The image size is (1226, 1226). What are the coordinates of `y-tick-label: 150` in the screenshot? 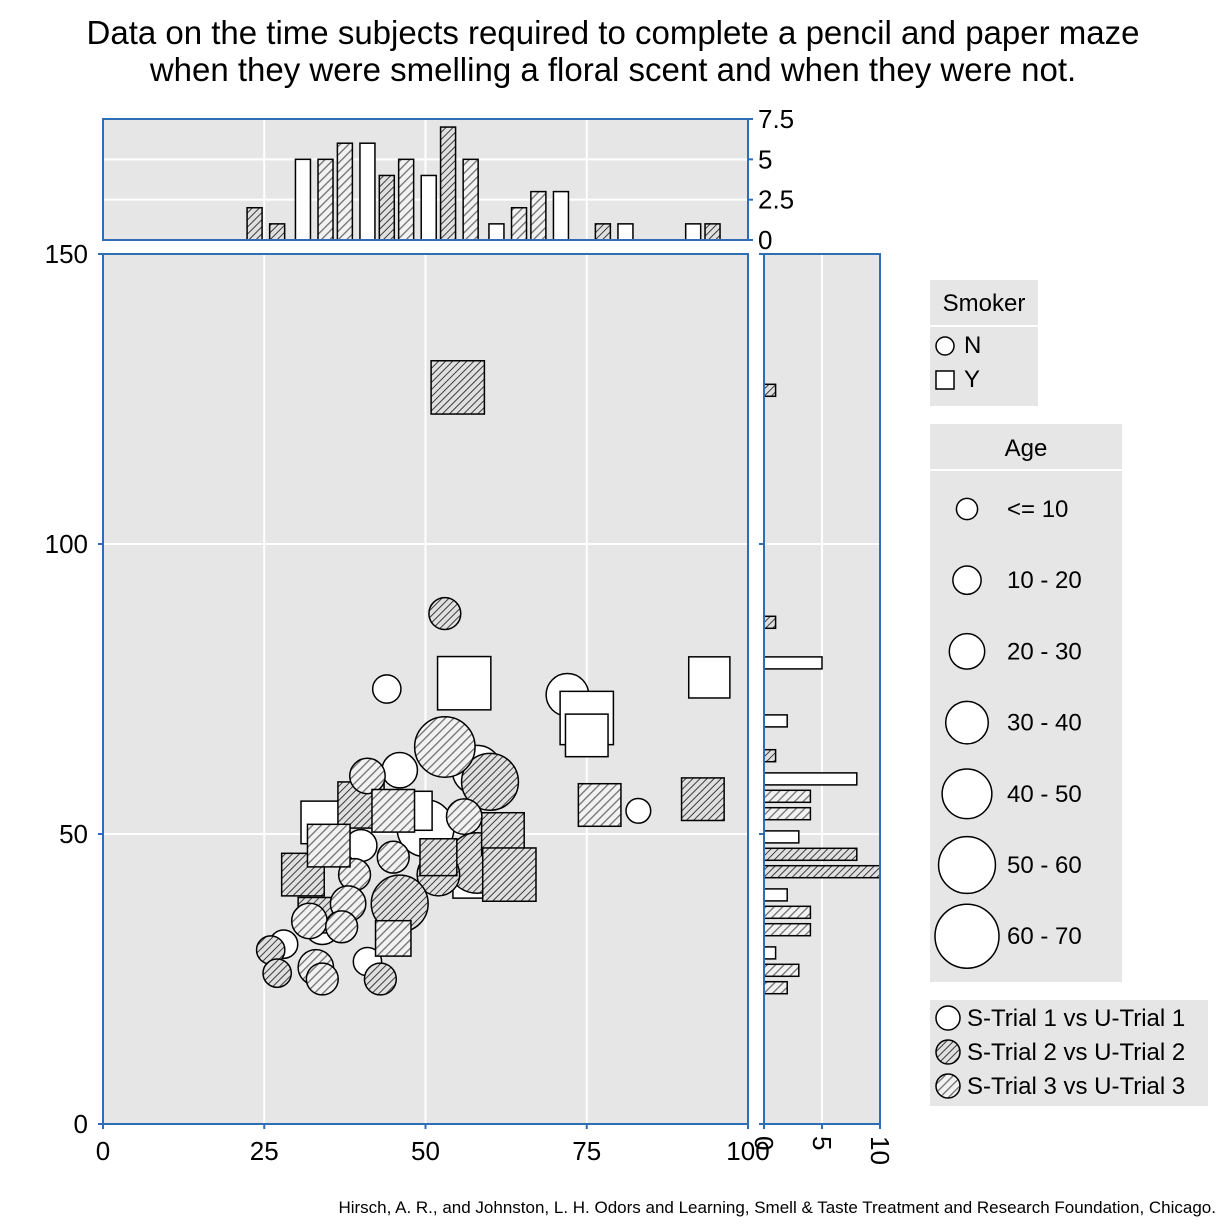 It's located at (66, 254).